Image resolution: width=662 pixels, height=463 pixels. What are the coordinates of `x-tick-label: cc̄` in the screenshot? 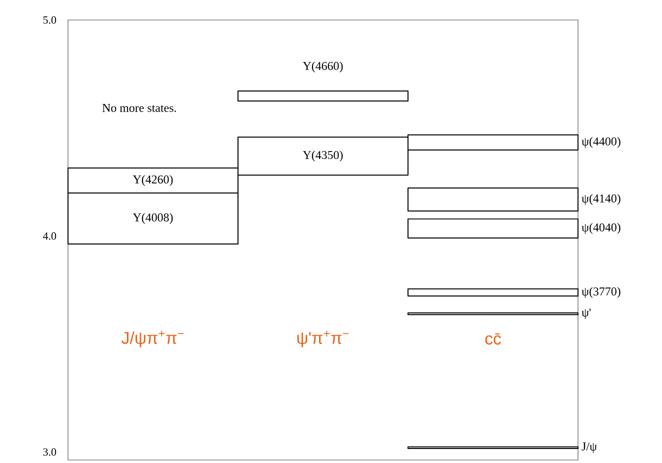 It's located at (493, 339).